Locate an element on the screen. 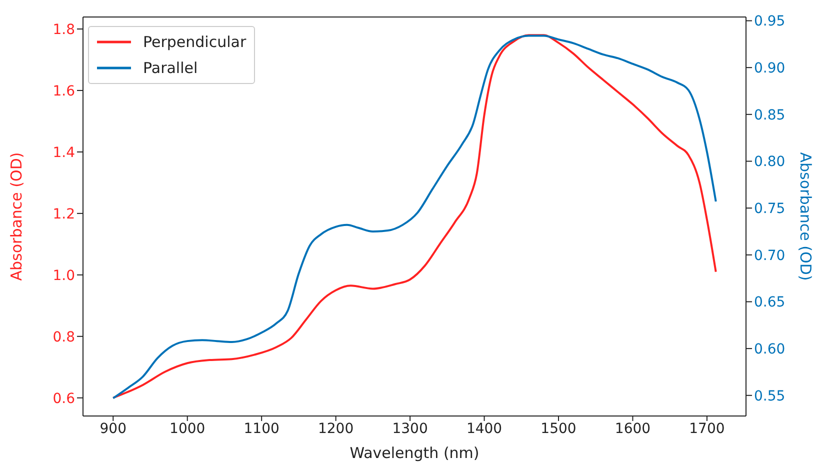  y-tick-label: 0.6 is located at coordinates (64, 398).